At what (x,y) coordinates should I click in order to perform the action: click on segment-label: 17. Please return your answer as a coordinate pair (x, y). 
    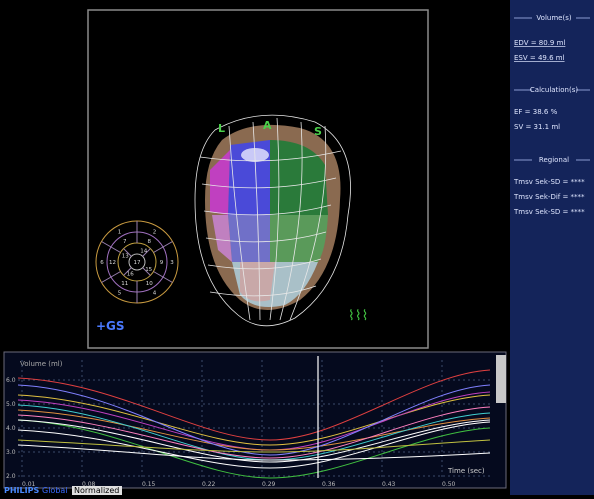
    Looking at the image, I should click on (137, 263).